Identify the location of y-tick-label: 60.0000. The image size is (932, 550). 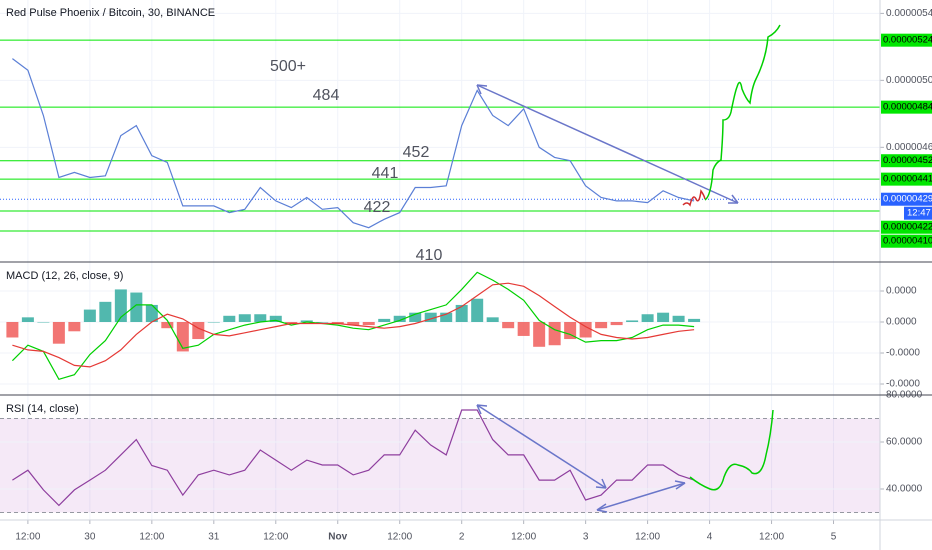
(904, 442).